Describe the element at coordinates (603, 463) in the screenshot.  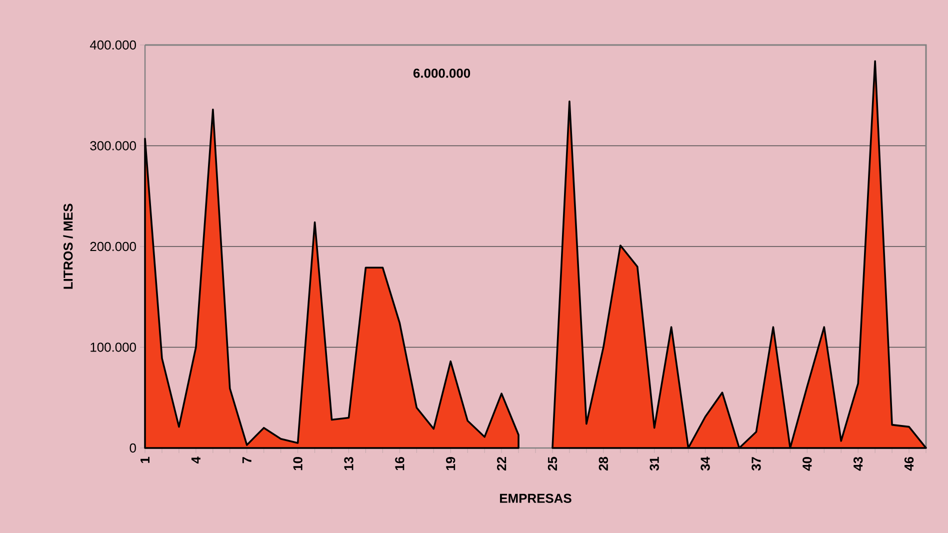
I see `x-tick-label: 28` at that location.